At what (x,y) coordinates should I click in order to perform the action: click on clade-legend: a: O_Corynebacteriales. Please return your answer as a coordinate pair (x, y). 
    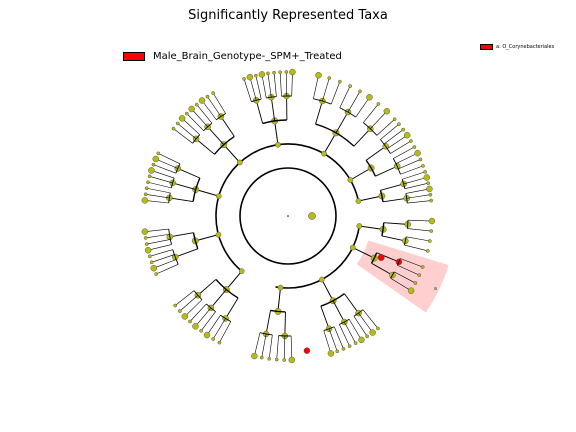
    Looking at the image, I should click on (517, 47).